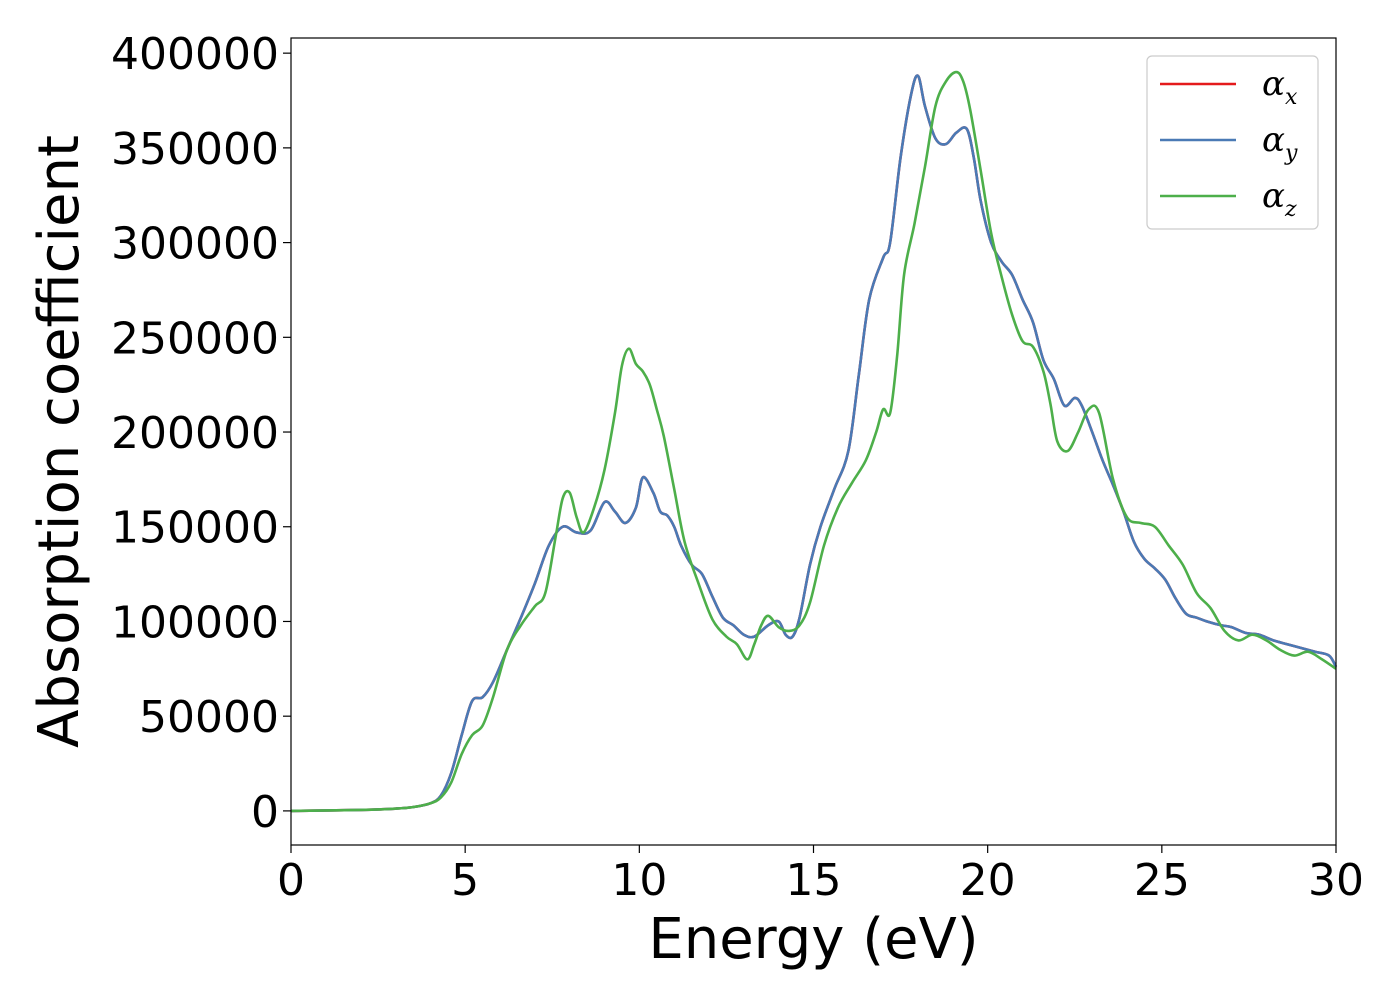 This screenshot has height=1000, width=1400. Describe the element at coordinates (1232, 142) in the screenshot. I see `legend-box` at that location.